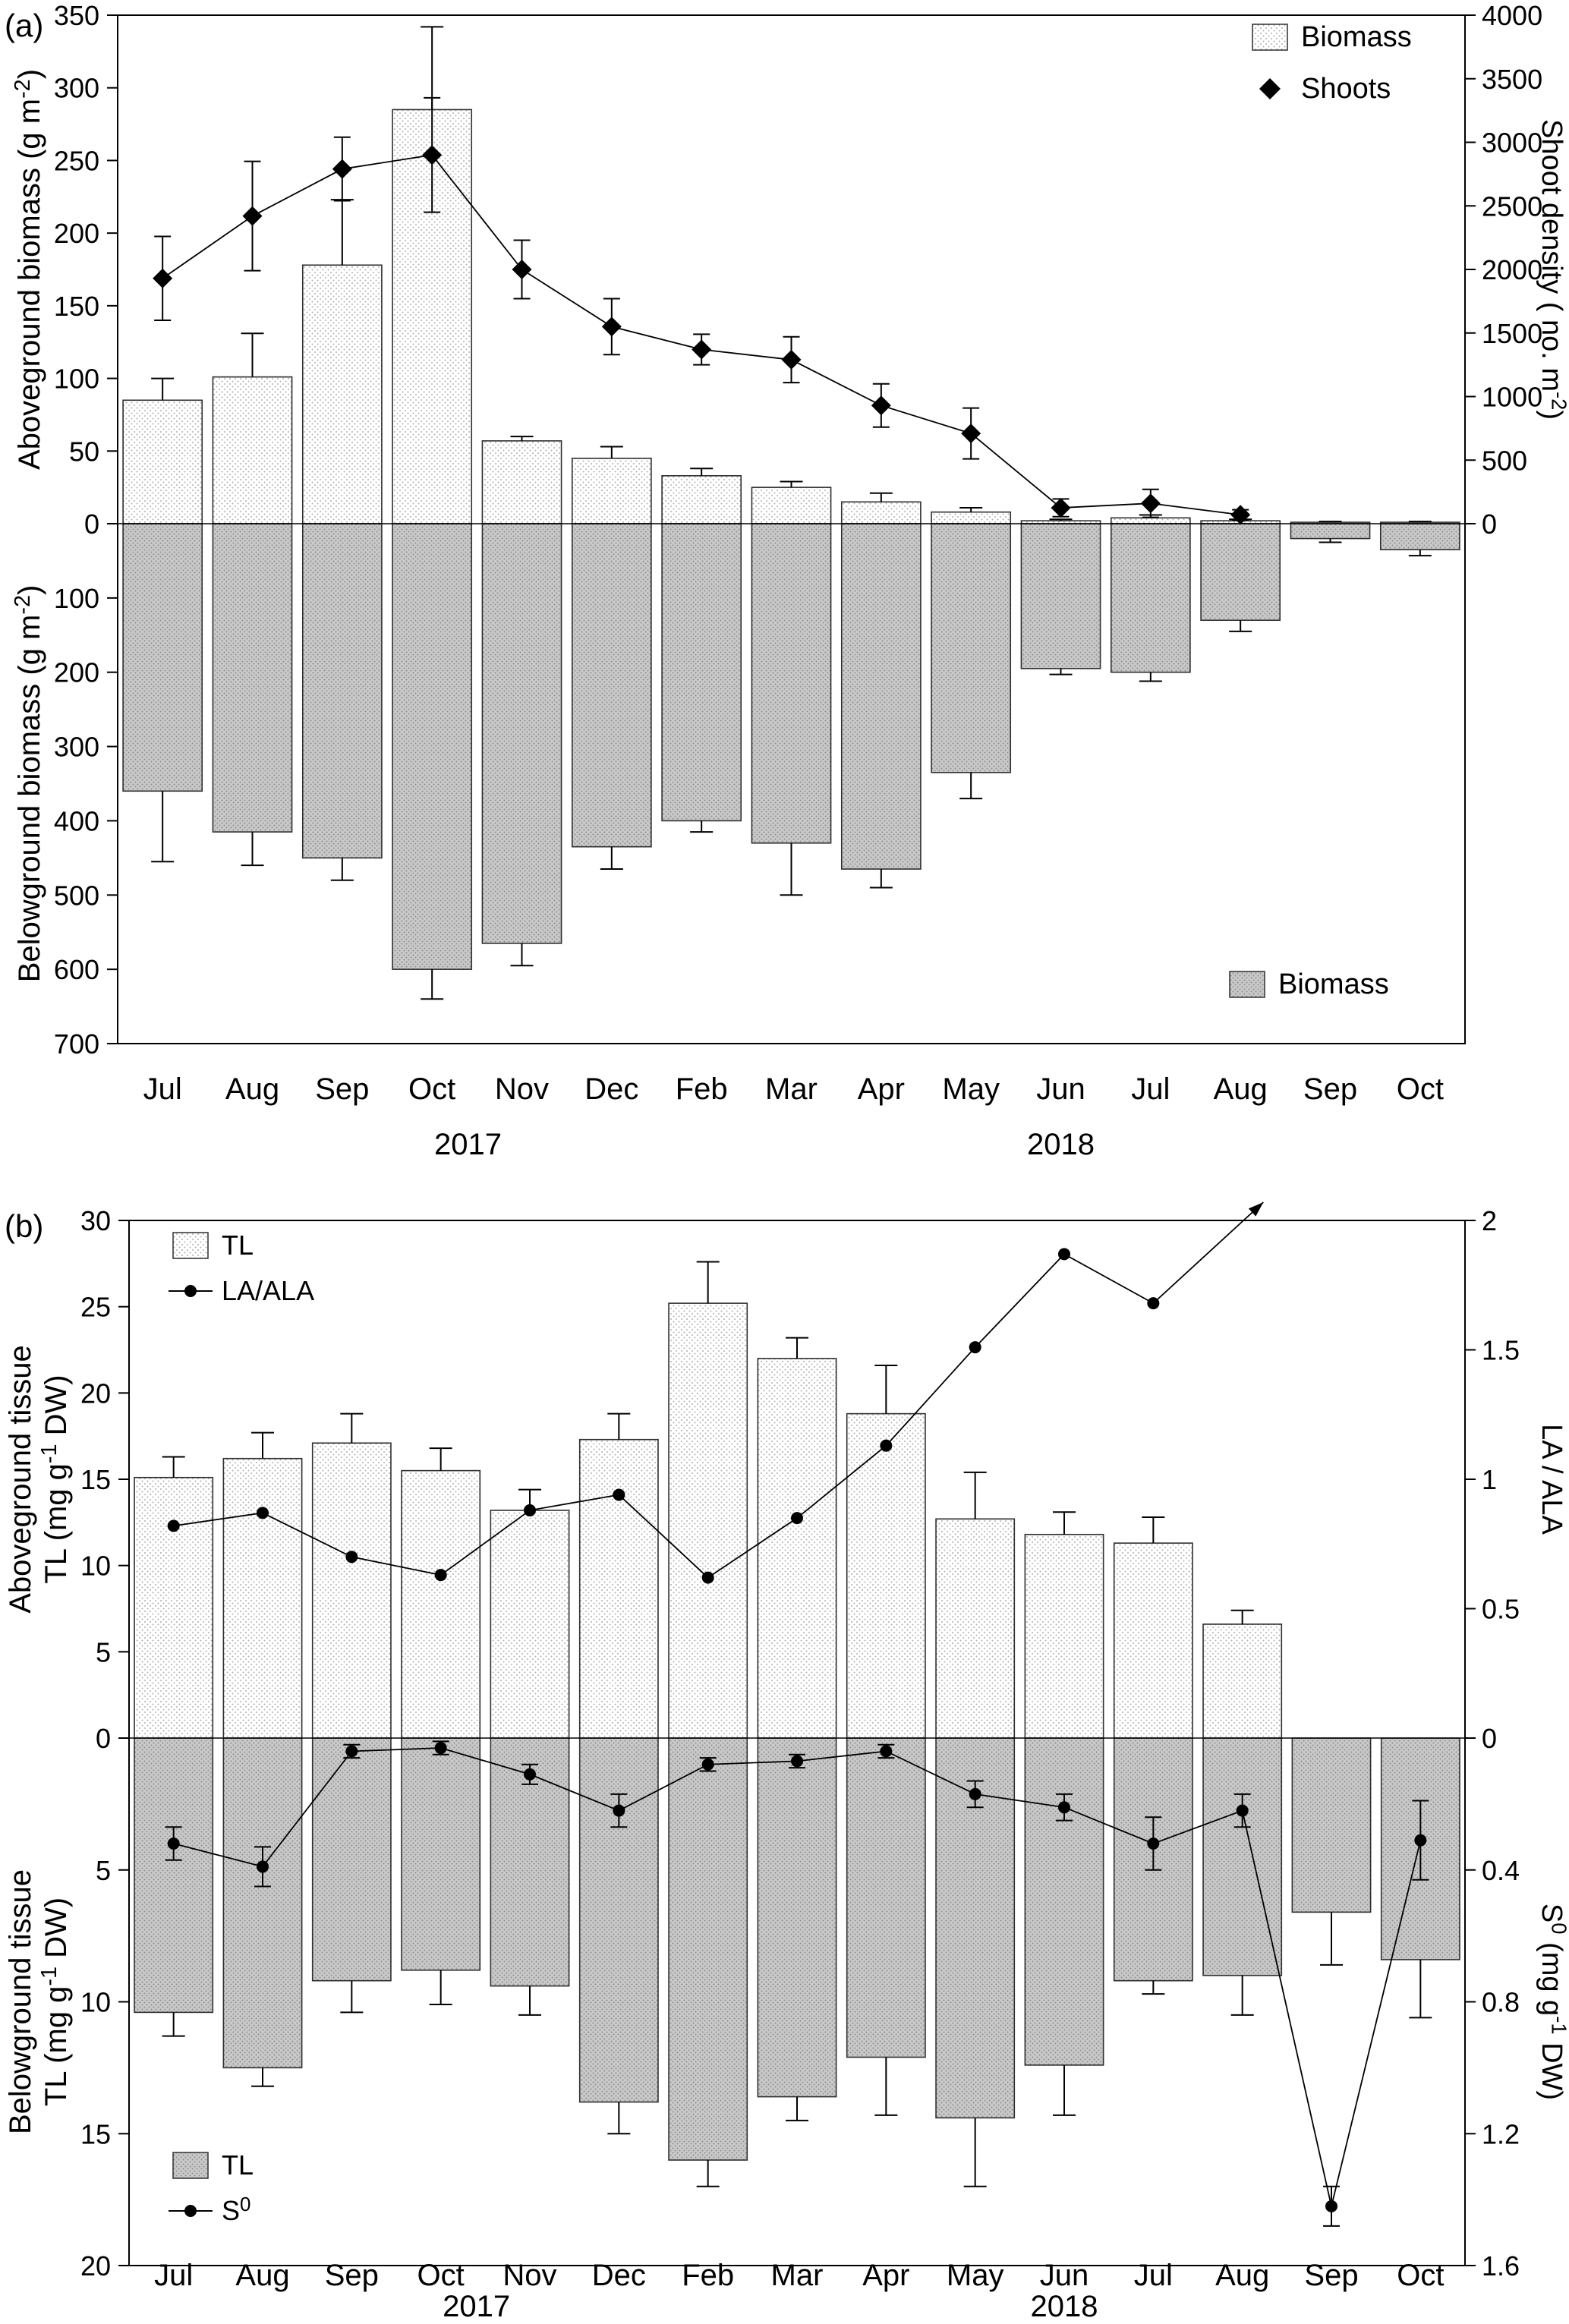 The height and width of the screenshot is (2324, 1569). Describe the element at coordinates (95, 2003) in the screenshot. I see `y-tick-label: 10` at that location.